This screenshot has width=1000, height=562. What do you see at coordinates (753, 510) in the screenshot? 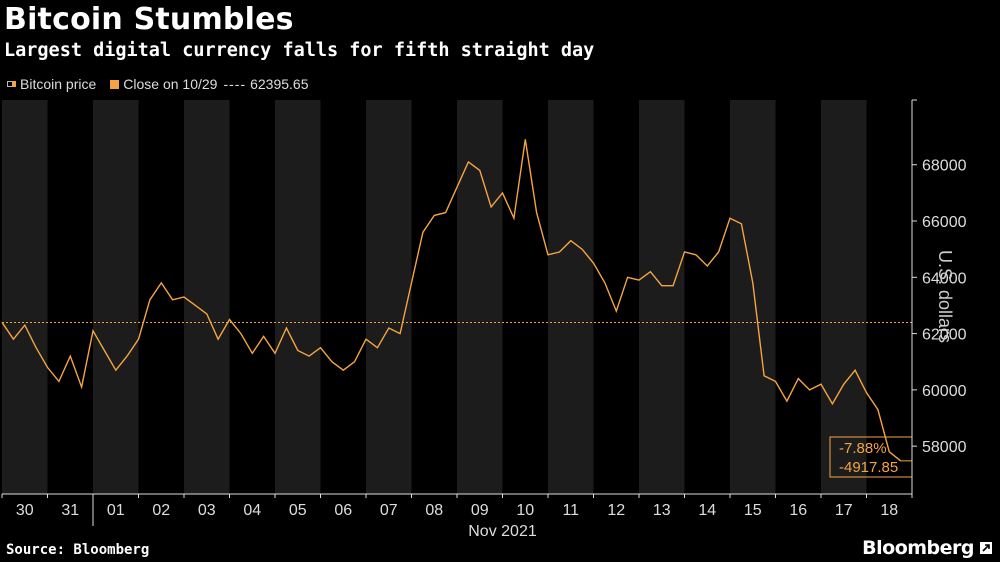
I see `x-tick-label: 15` at bounding box center [753, 510].